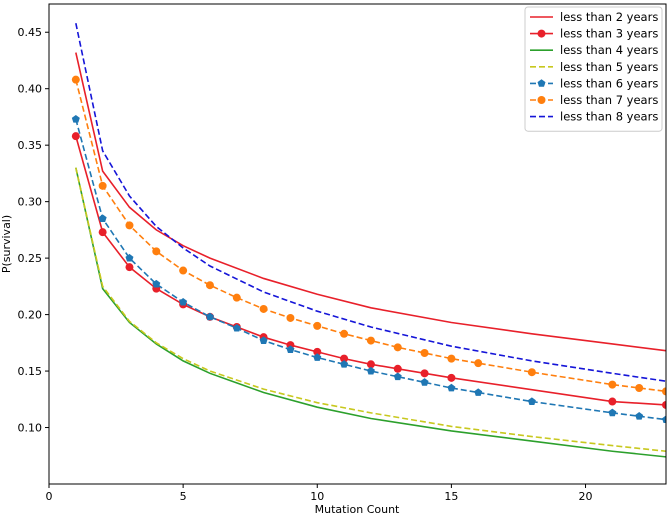 The height and width of the screenshot is (517, 669). Describe the element at coordinates (586, 496) in the screenshot. I see `x-tick-label: 20` at that location.